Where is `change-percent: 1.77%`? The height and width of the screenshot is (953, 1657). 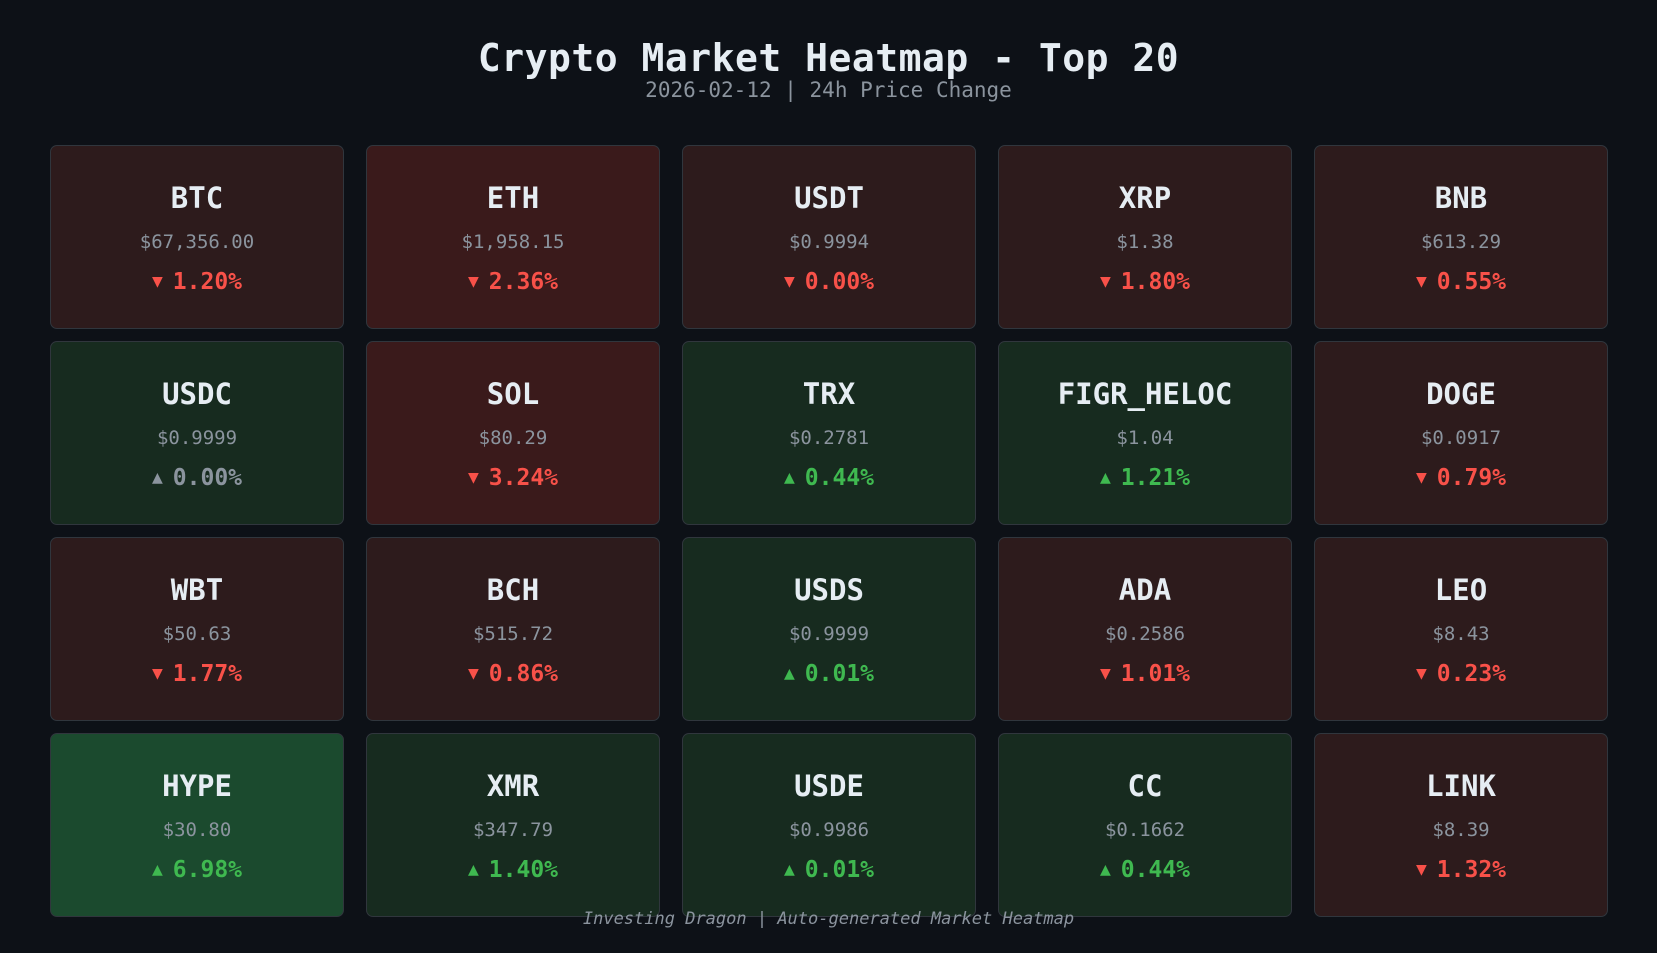
change-percent: 1.77% is located at coordinates (207, 674).